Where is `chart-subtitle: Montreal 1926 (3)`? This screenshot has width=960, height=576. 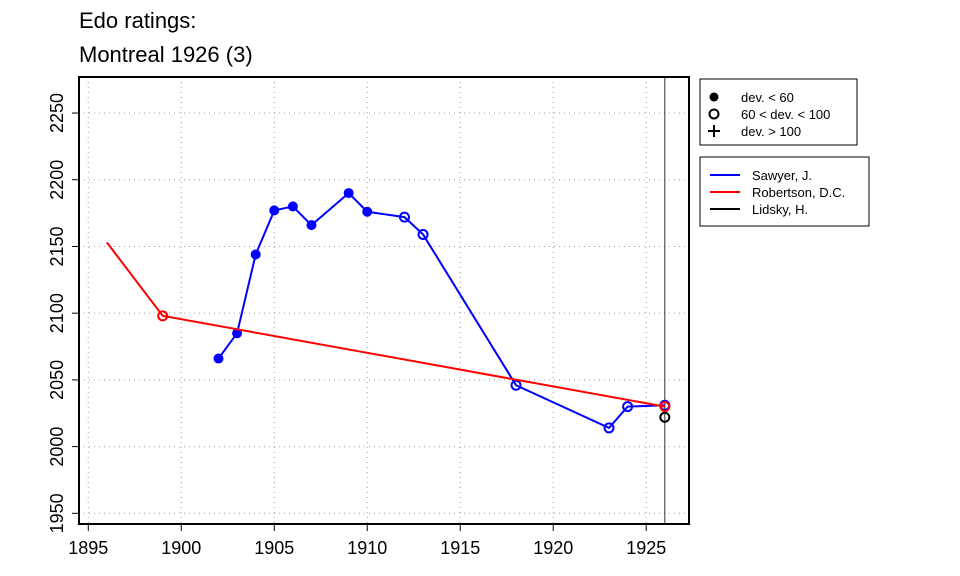 chart-subtitle: Montreal 1926 (3) is located at coordinates (166, 54).